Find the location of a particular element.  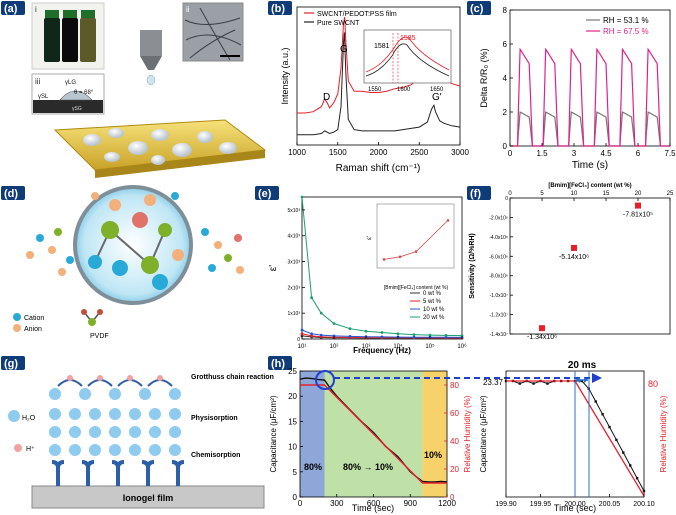

y-tick-label: 20 is located at coordinates (292, 396).